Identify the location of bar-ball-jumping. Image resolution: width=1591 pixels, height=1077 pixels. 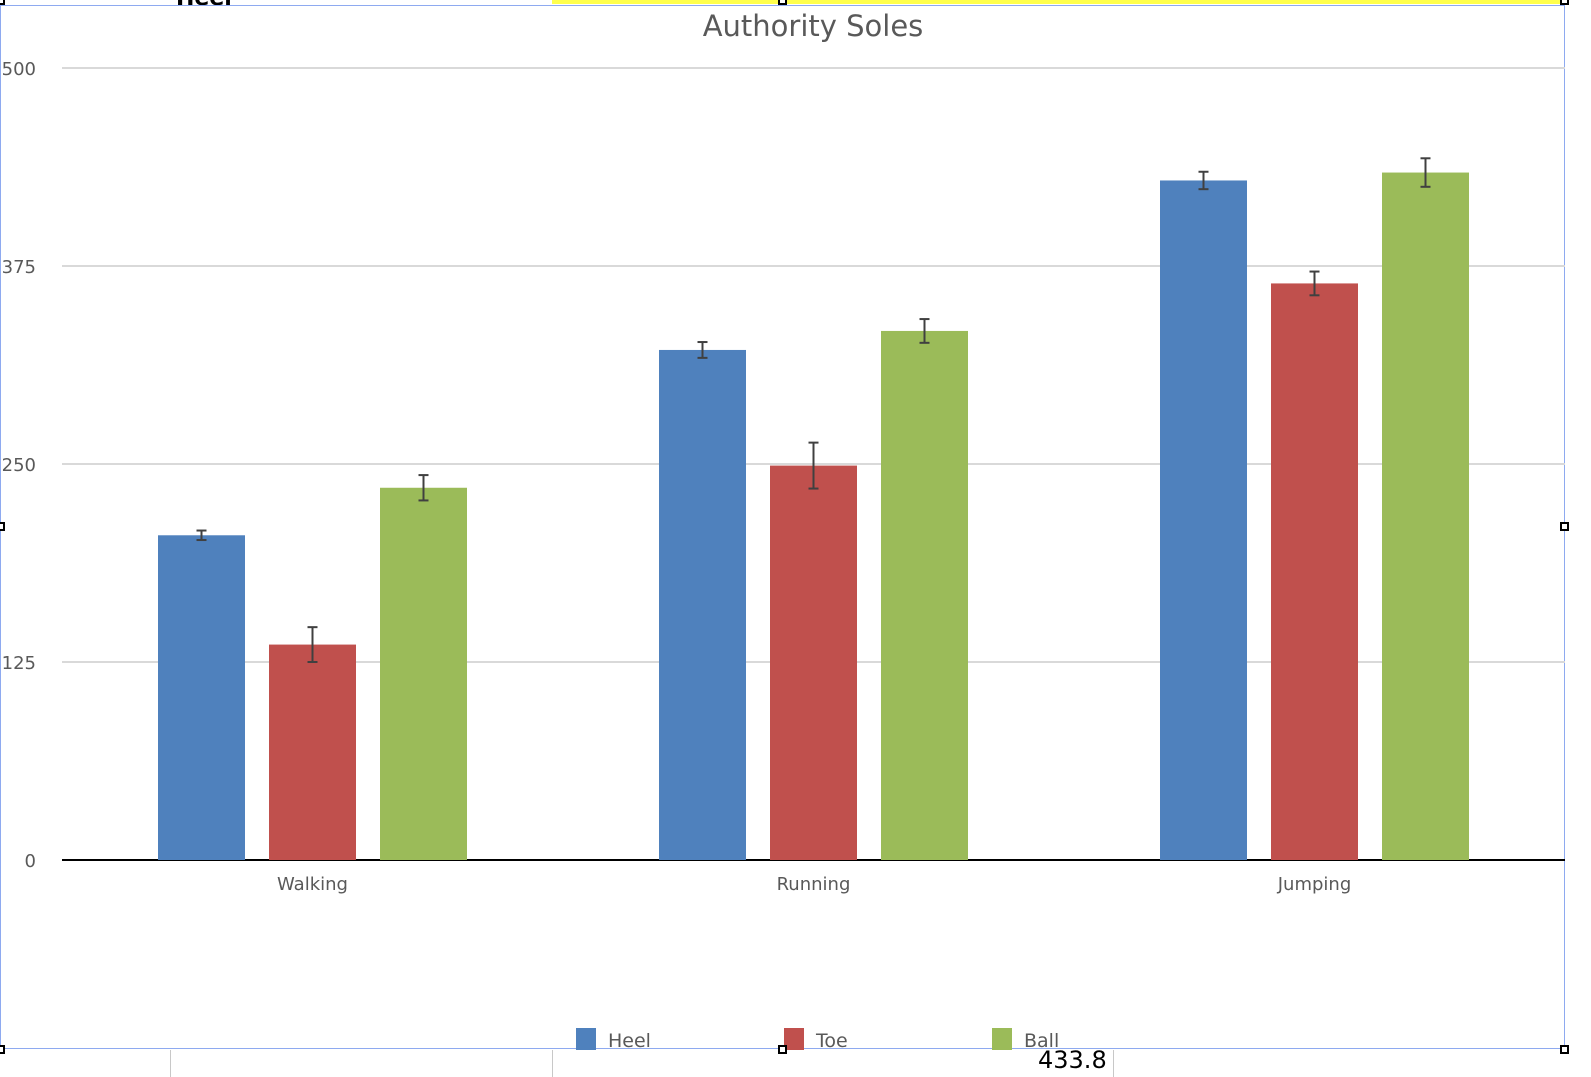
(1425, 516).